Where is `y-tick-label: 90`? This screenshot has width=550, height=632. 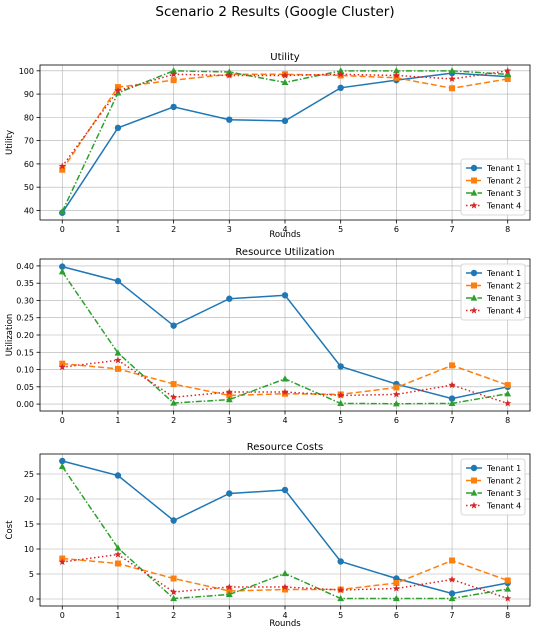
y-tick-label: 90 is located at coordinates (29, 94).